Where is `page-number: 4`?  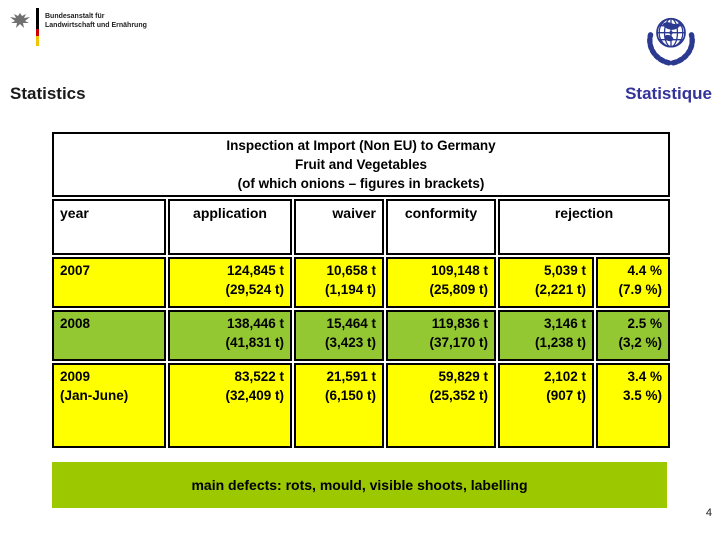 page-number: 4 is located at coordinates (708, 513).